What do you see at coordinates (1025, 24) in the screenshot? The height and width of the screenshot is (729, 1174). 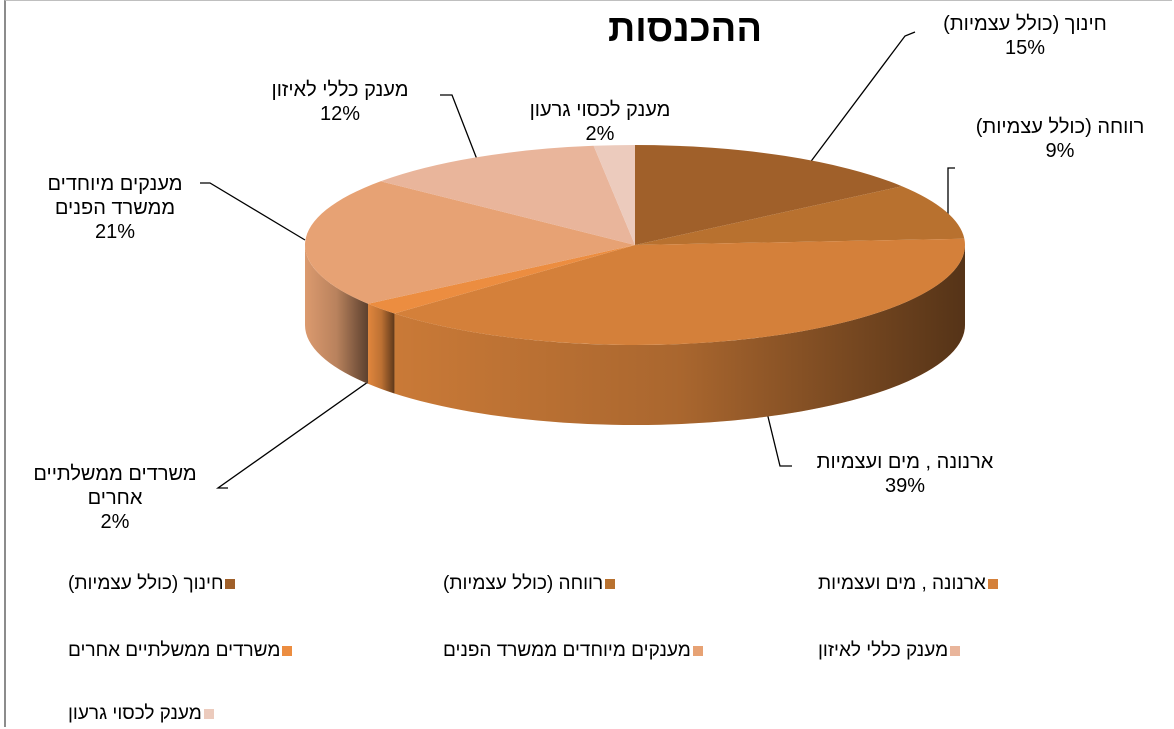 I see `data-label-name: חינוך (כולל עצמיות)` at bounding box center [1025, 24].